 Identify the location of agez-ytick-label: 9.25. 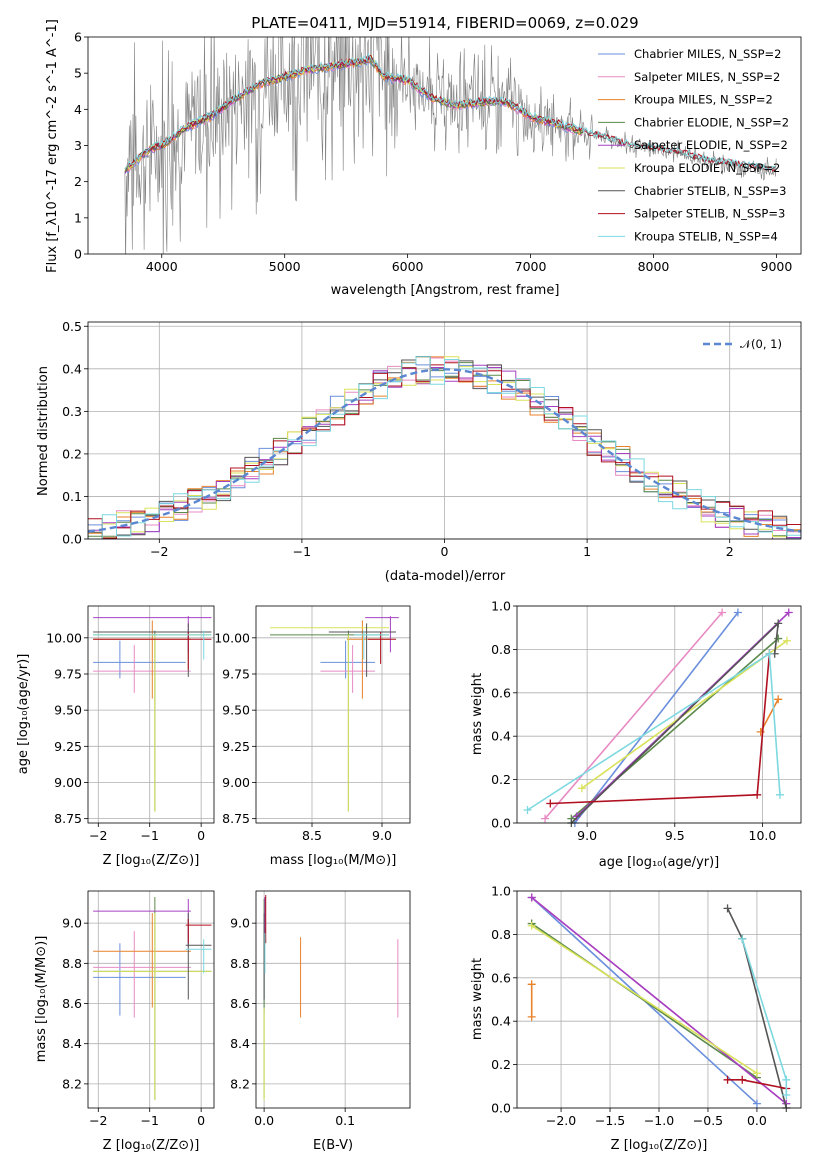
(68, 746).